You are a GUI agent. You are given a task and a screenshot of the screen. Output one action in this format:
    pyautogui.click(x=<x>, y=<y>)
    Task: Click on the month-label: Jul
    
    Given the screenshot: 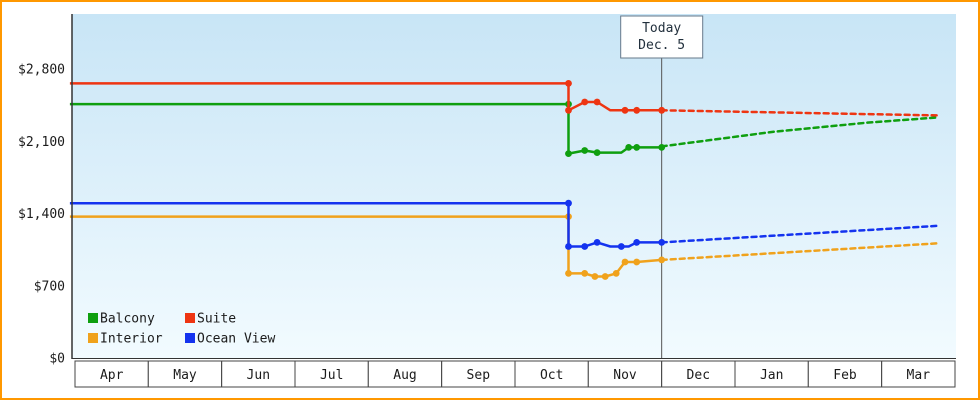 What is the action you would take?
    pyautogui.click(x=331, y=375)
    